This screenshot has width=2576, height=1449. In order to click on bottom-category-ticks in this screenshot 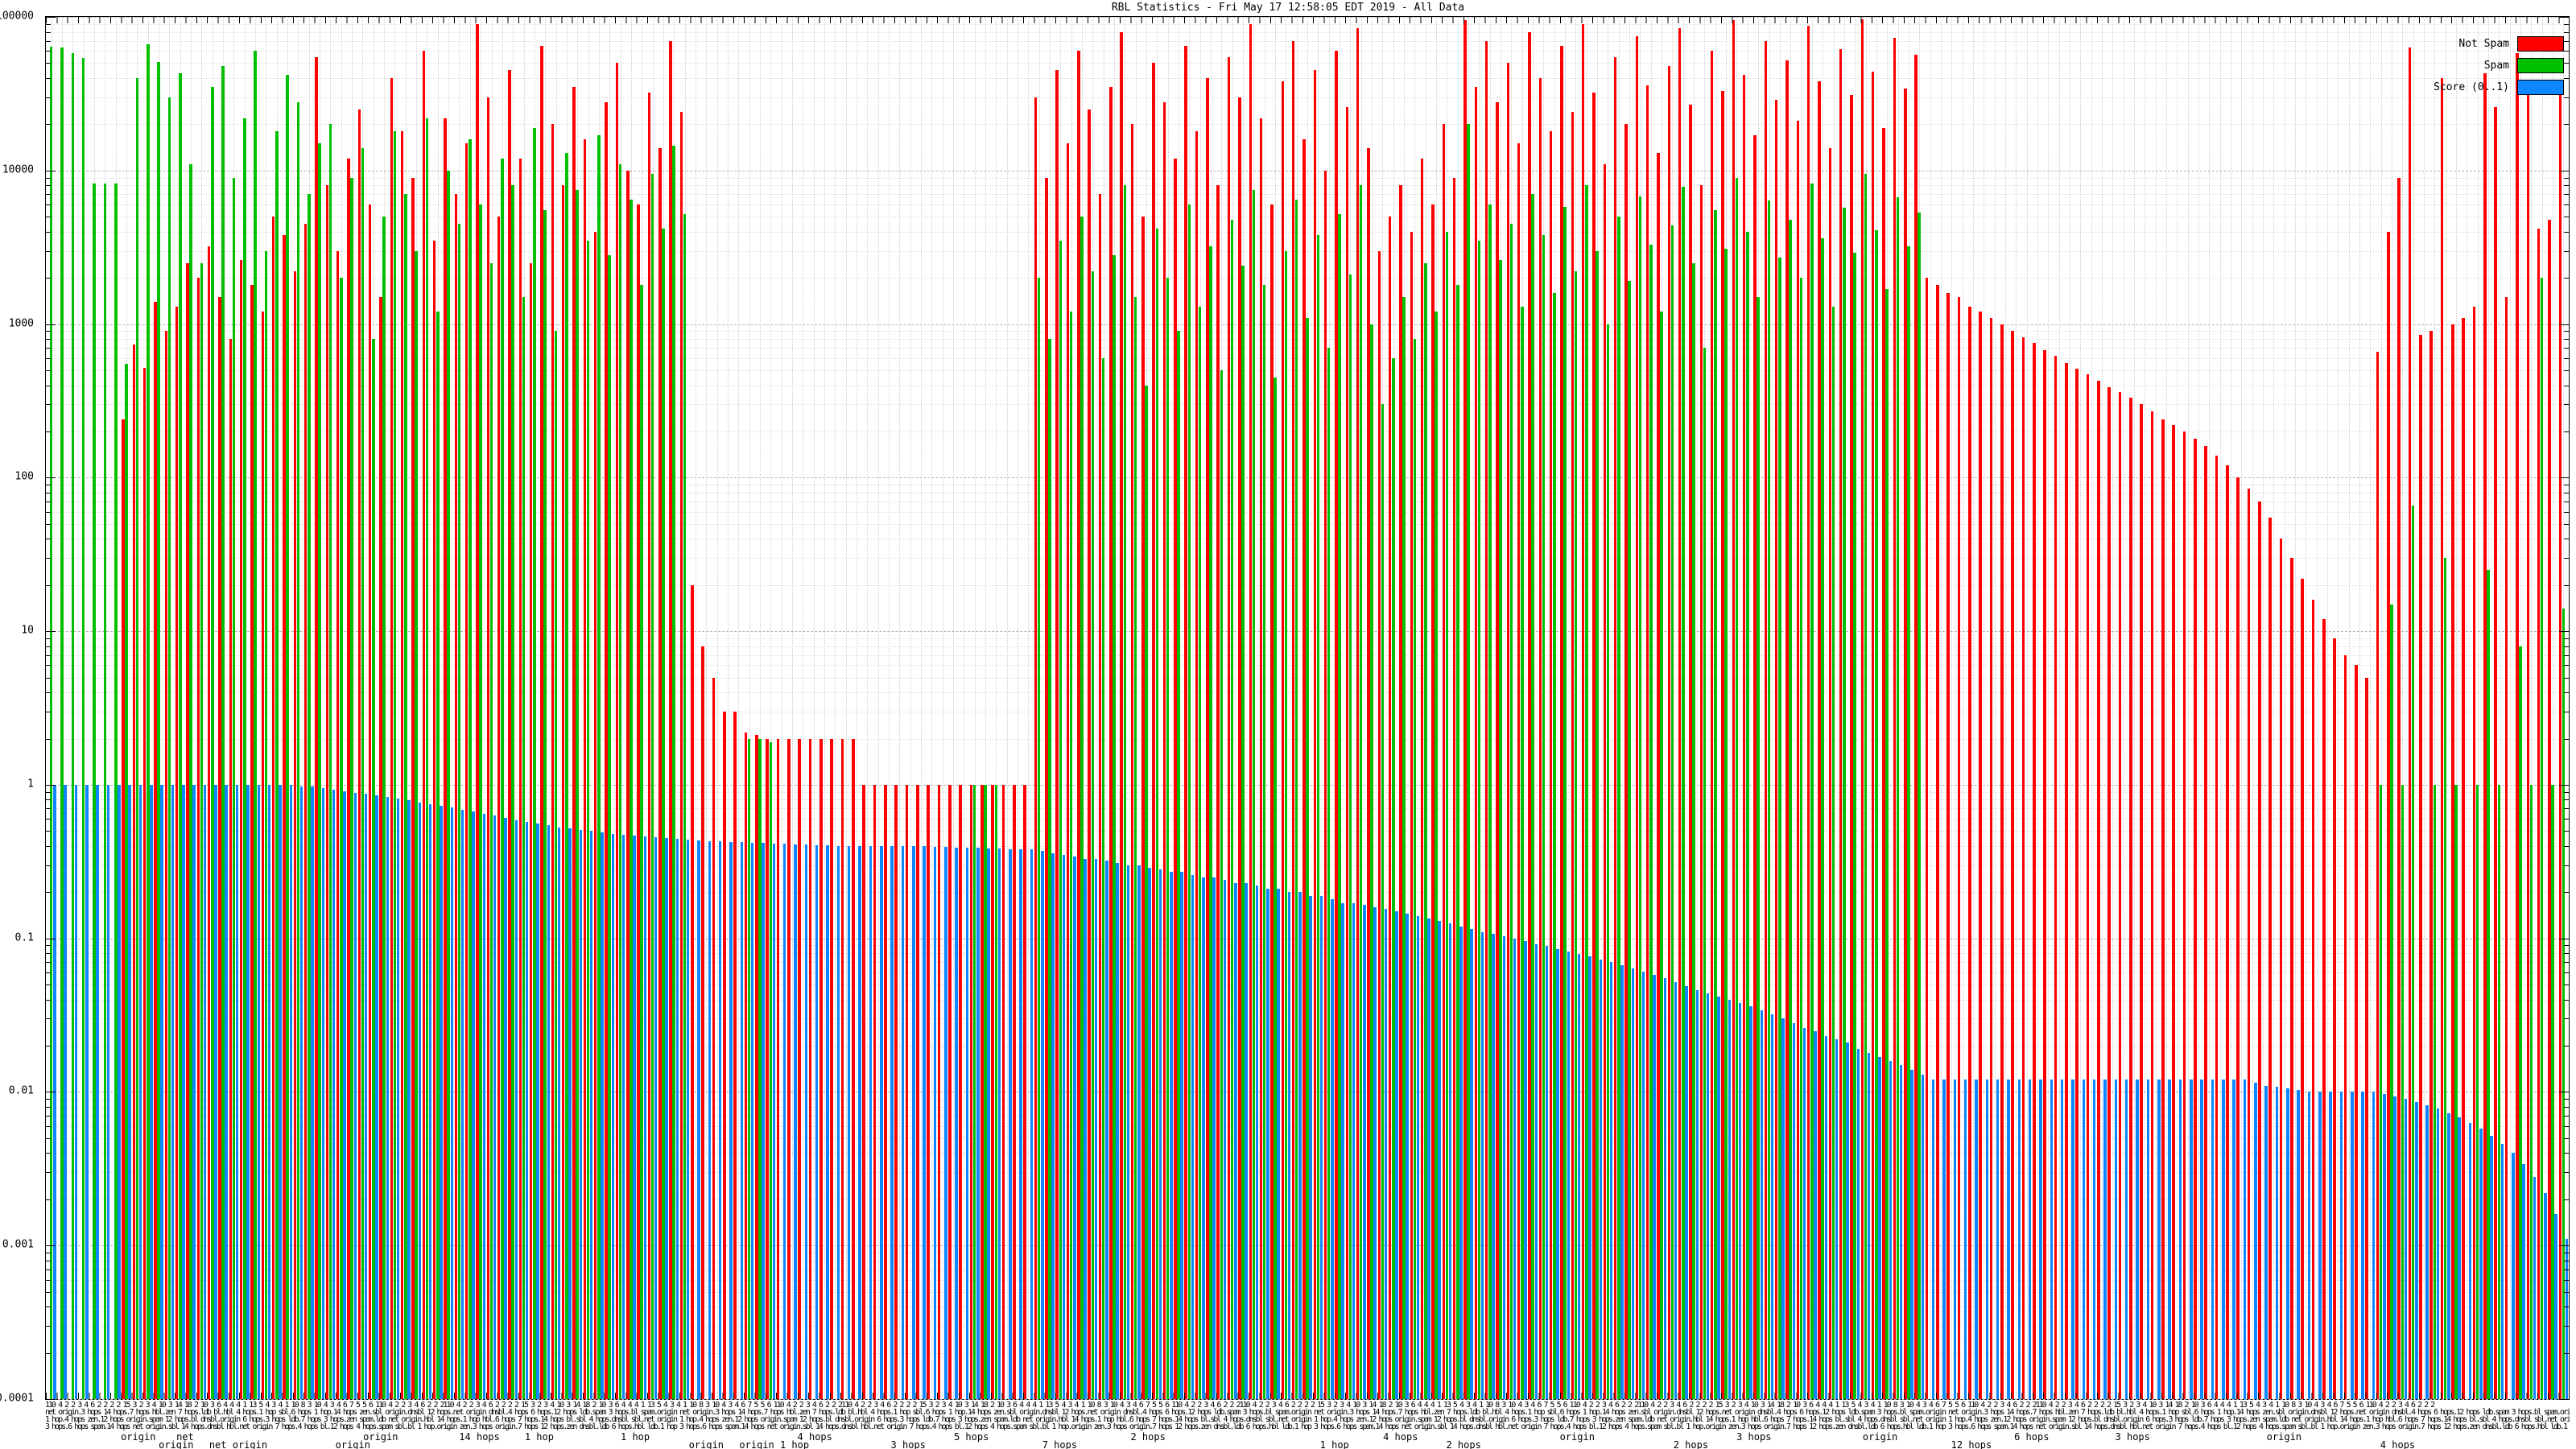, I will do `click(1307, 1396)`.